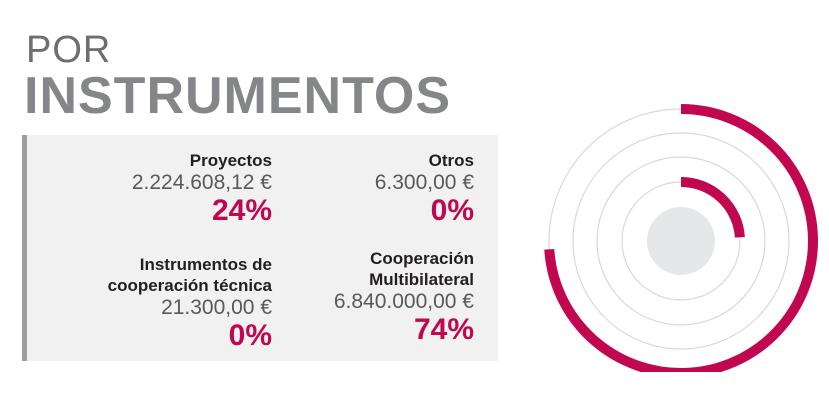 This screenshot has width=829, height=403. Describe the element at coordinates (712, 207) in the screenshot. I see `ring-arc-proyectos` at that location.